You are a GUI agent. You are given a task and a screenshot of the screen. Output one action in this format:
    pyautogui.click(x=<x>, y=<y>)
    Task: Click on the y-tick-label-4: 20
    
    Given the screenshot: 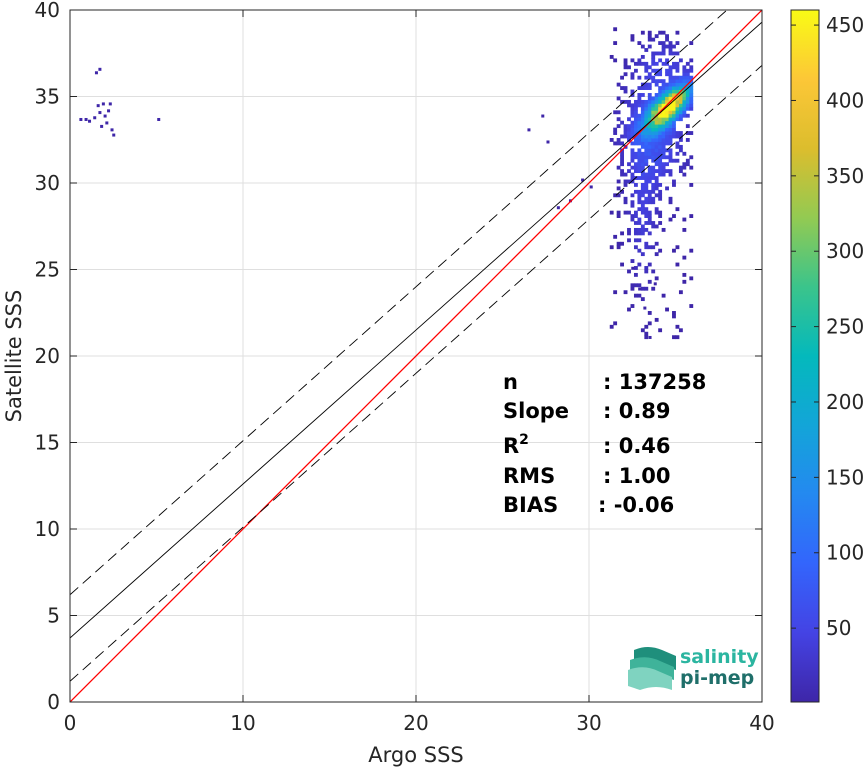 What is the action you would take?
    pyautogui.click(x=47, y=356)
    